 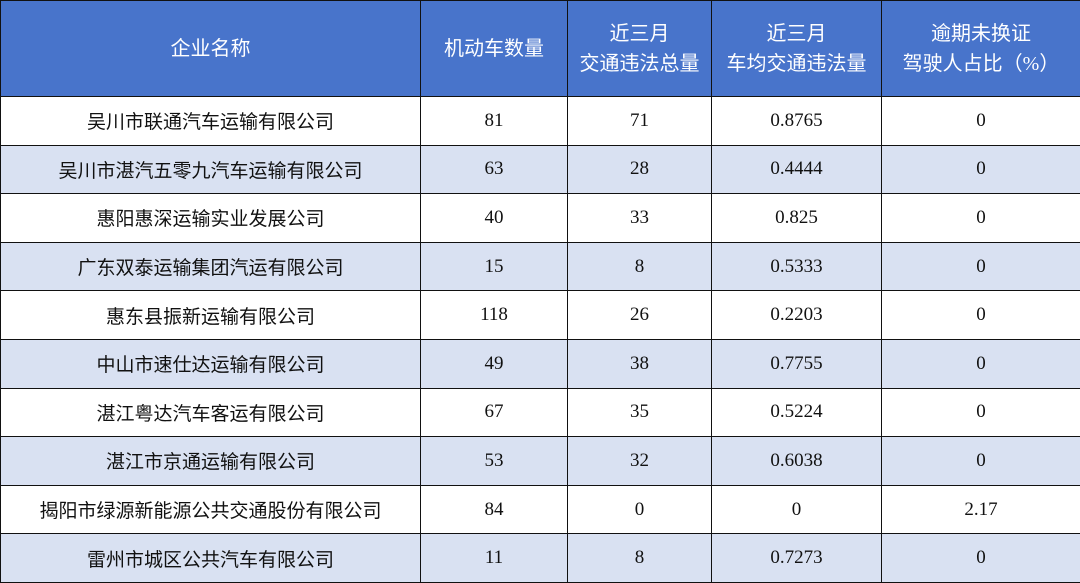 What do you see at coordinates (639, 169) in the screenshot?
I see `total-violations-cell: 28` at bounding box center [639, 169].